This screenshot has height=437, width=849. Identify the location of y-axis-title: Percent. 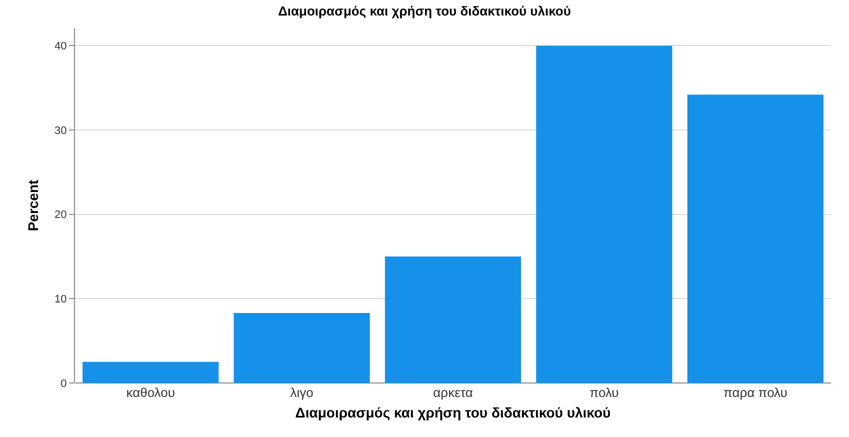
(33, 205).